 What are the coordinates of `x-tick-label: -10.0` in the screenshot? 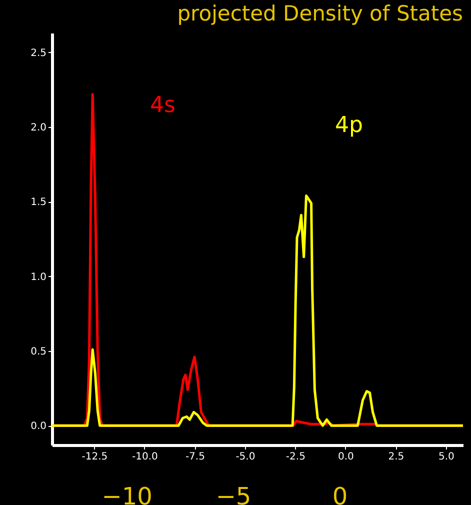 It's located at (145, 457).